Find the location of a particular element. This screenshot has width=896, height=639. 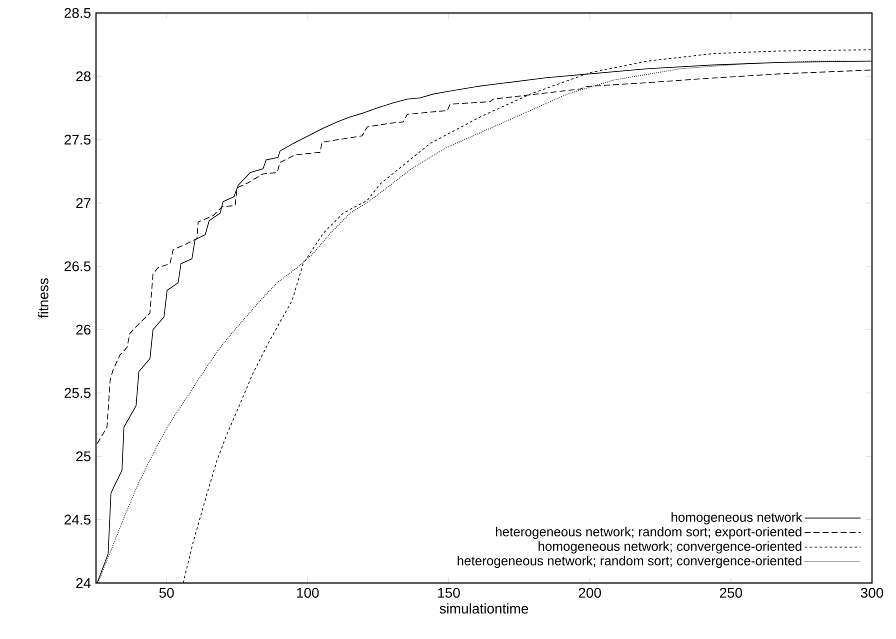

y-tick-label: 27 is located at coordinates (83, 203).